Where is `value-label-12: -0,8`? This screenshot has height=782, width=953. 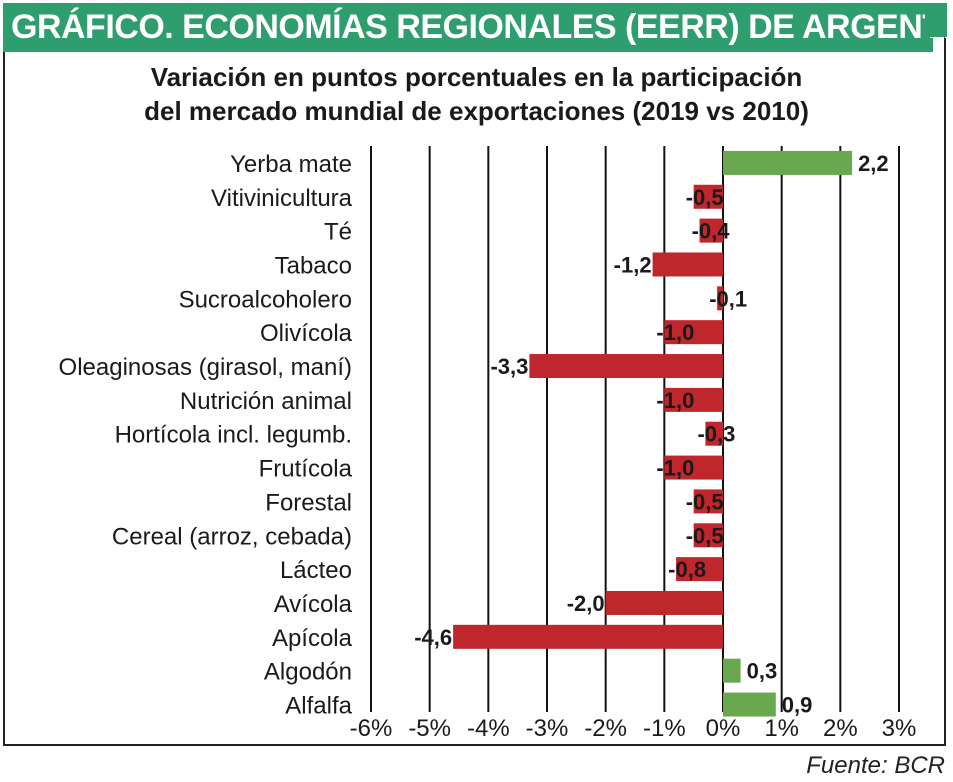
value-label-12: -0,8 is located at coordinates (687, 569).